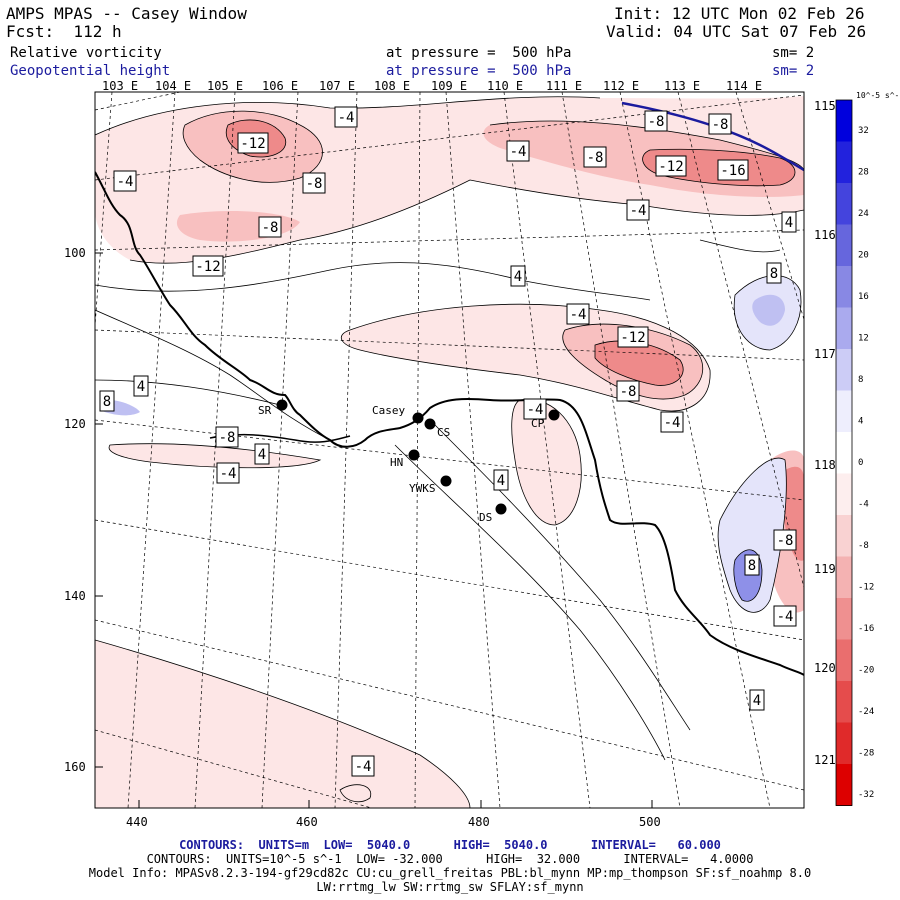  I want to click on stations: SR Casey CS HN YWKS DS CP, so click(409, 461).